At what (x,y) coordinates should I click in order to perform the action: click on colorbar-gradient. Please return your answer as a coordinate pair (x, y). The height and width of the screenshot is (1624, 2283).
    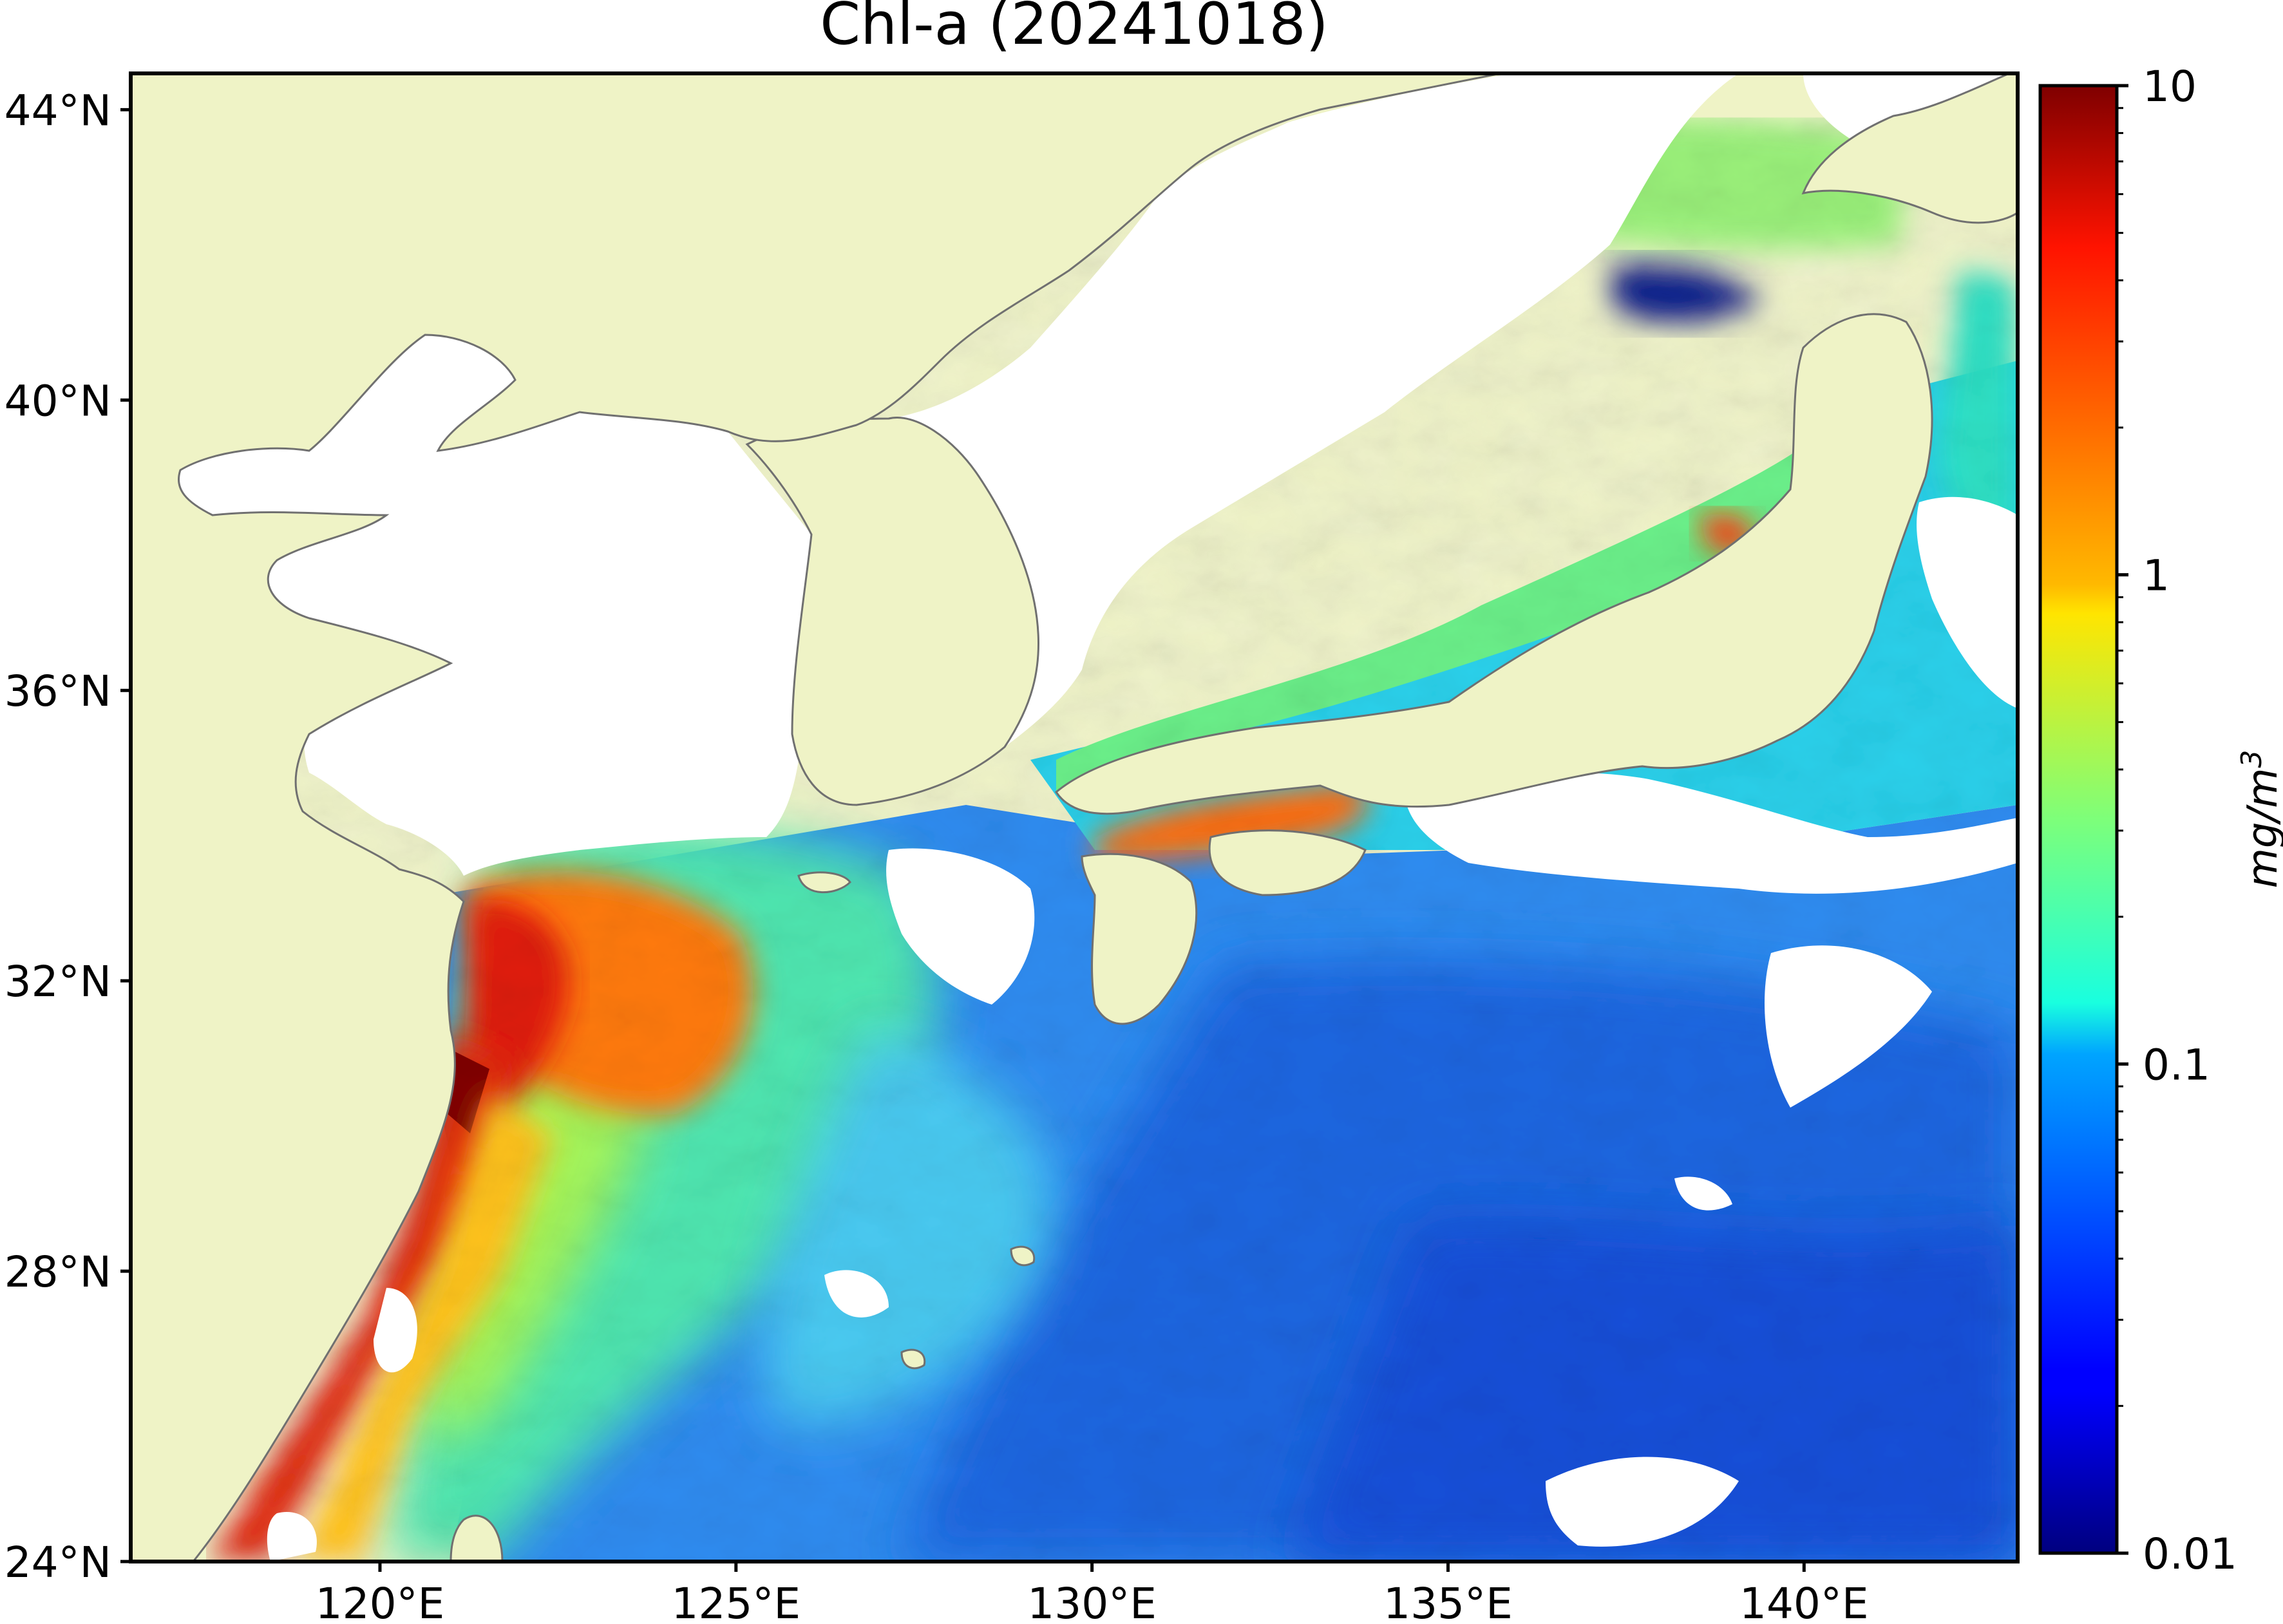
    Looking at the image, I should click on (2078, 820).